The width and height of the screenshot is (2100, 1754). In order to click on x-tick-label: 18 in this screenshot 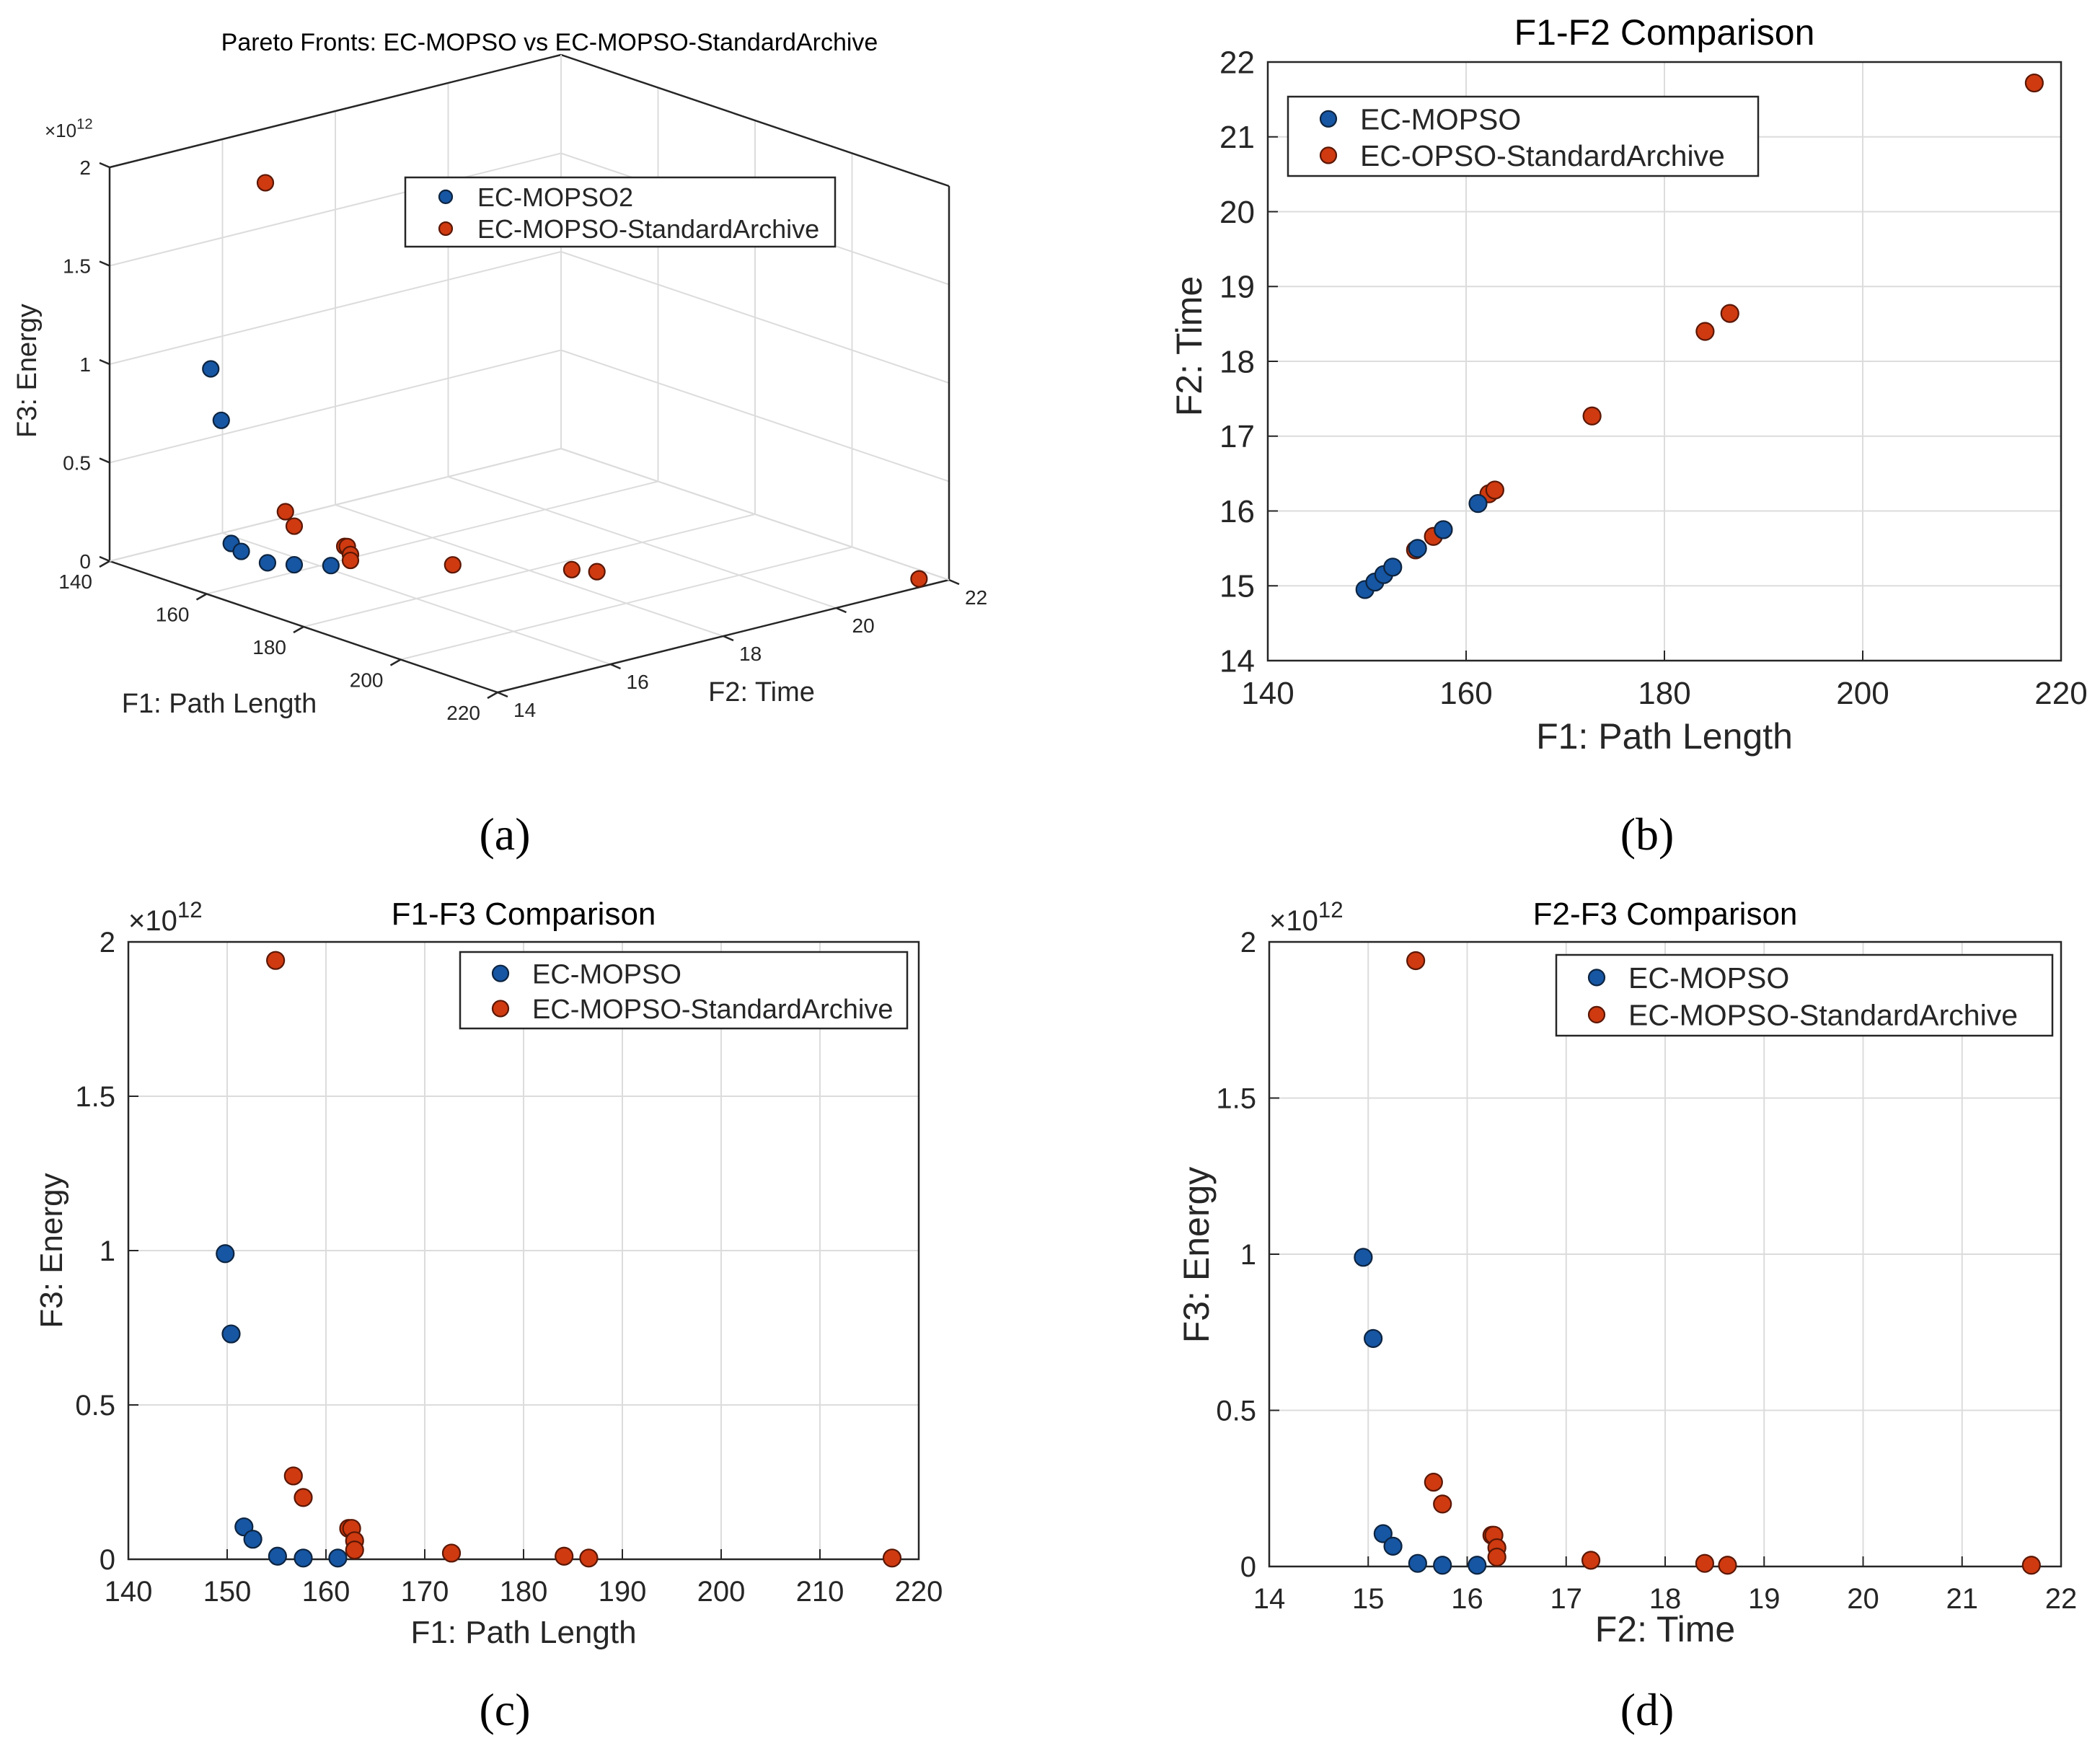, I will do `click(1665, 1599)`.